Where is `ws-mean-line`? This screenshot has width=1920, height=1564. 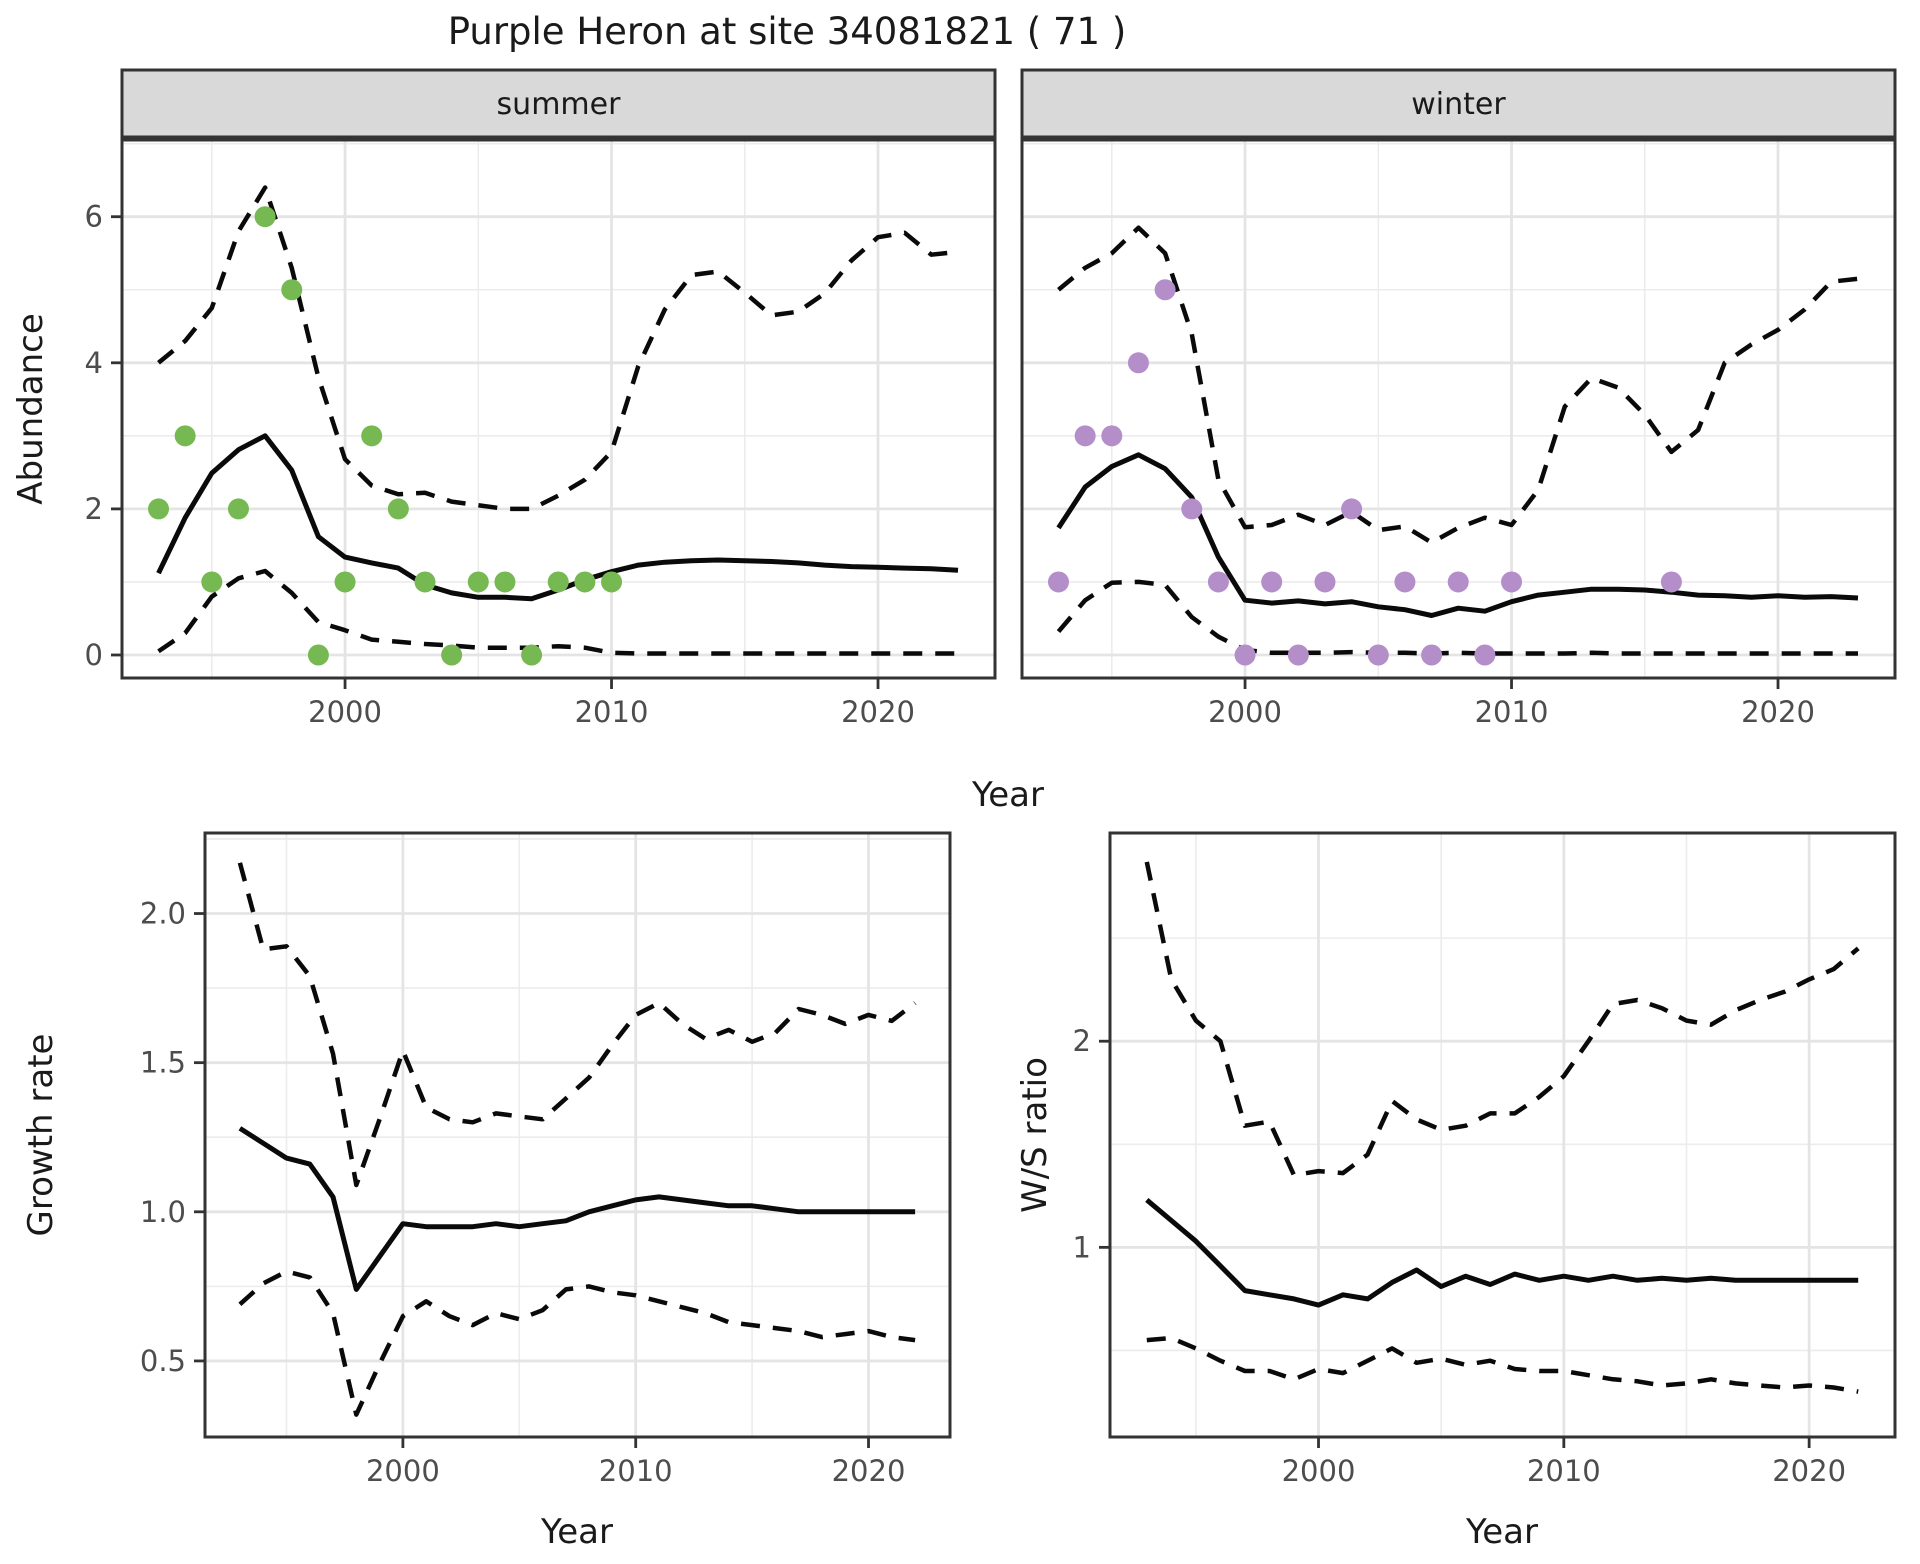 ws-mean-line is located at coordinates (1502, 1252).